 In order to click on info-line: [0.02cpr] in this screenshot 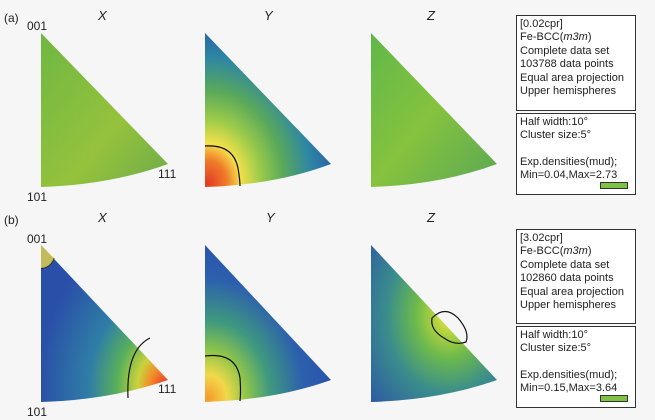, I will do `click(541, 24)`.